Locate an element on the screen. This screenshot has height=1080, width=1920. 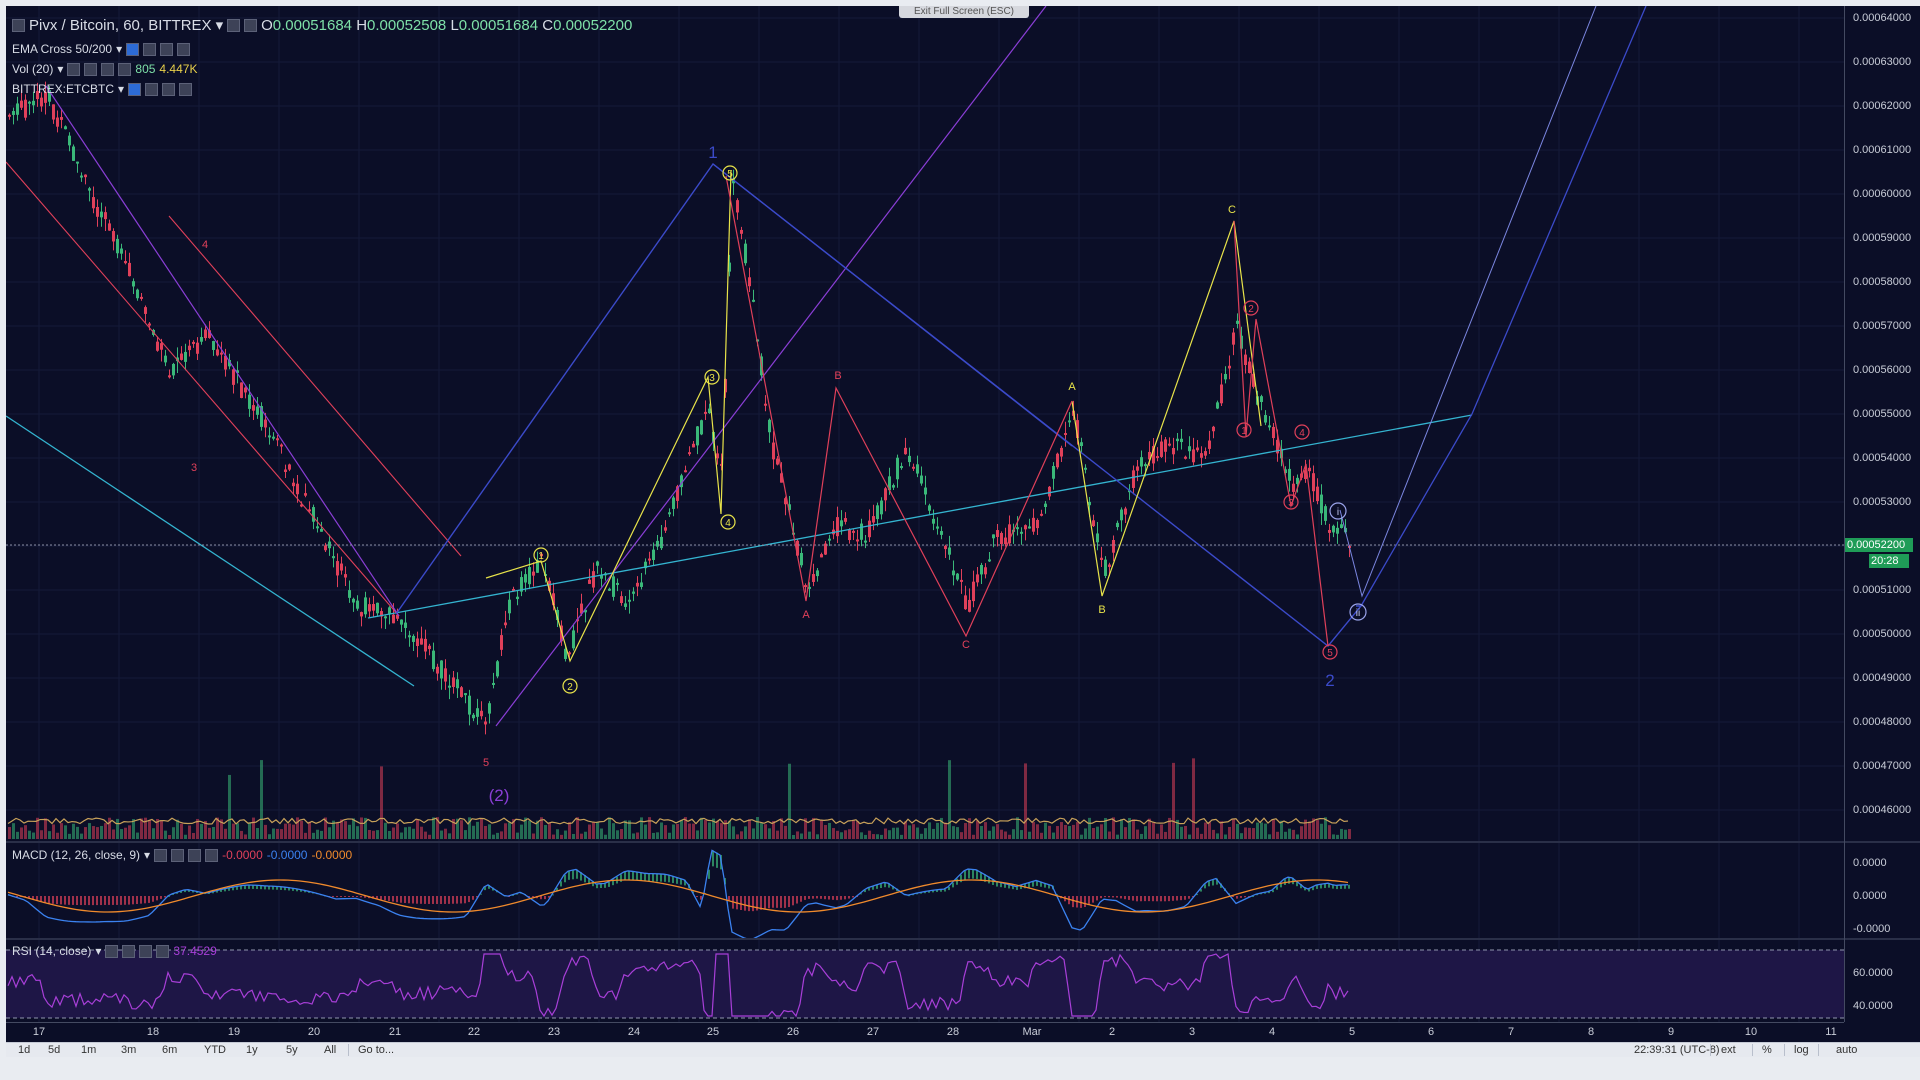
percent-toggle: % is located at coordinates (1767, 1050).